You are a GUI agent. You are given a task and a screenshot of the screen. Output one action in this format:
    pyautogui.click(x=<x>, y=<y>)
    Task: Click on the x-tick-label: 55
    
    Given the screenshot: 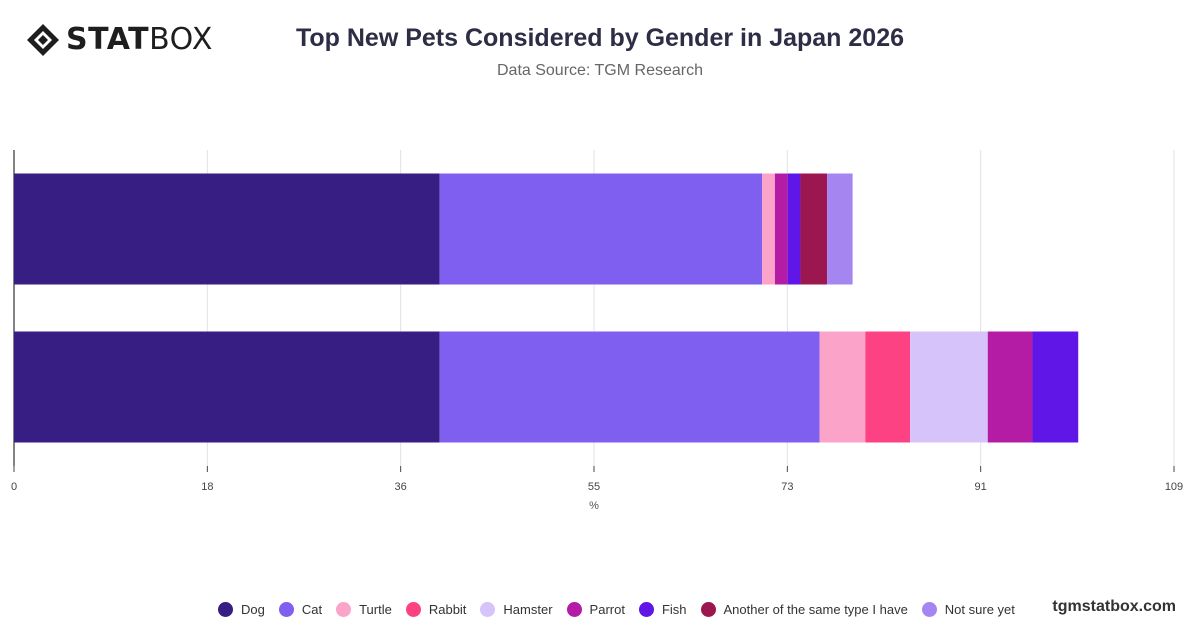 What is the action you would take?
    pyautogui.click(x=594, y=487)
    